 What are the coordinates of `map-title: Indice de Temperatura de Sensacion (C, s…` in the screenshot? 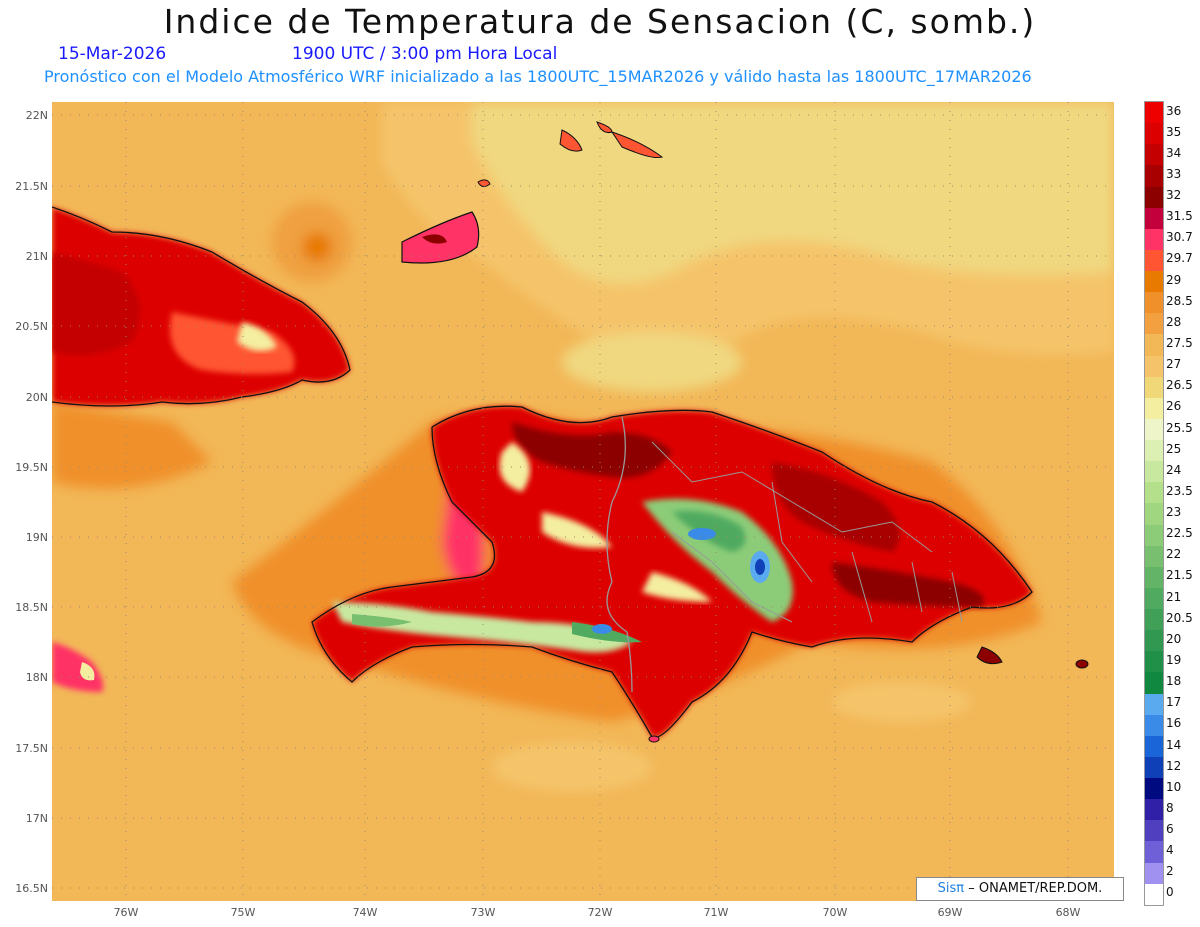 It's located at (600, 21).